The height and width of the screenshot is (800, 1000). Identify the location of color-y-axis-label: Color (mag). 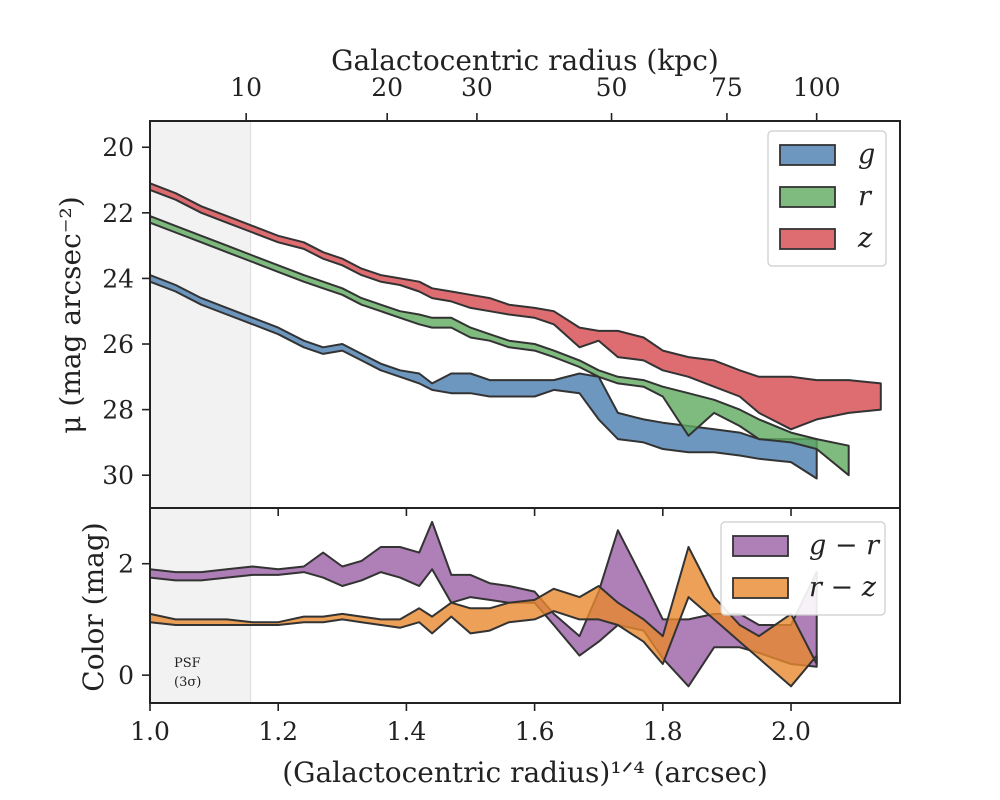
(93, 606).